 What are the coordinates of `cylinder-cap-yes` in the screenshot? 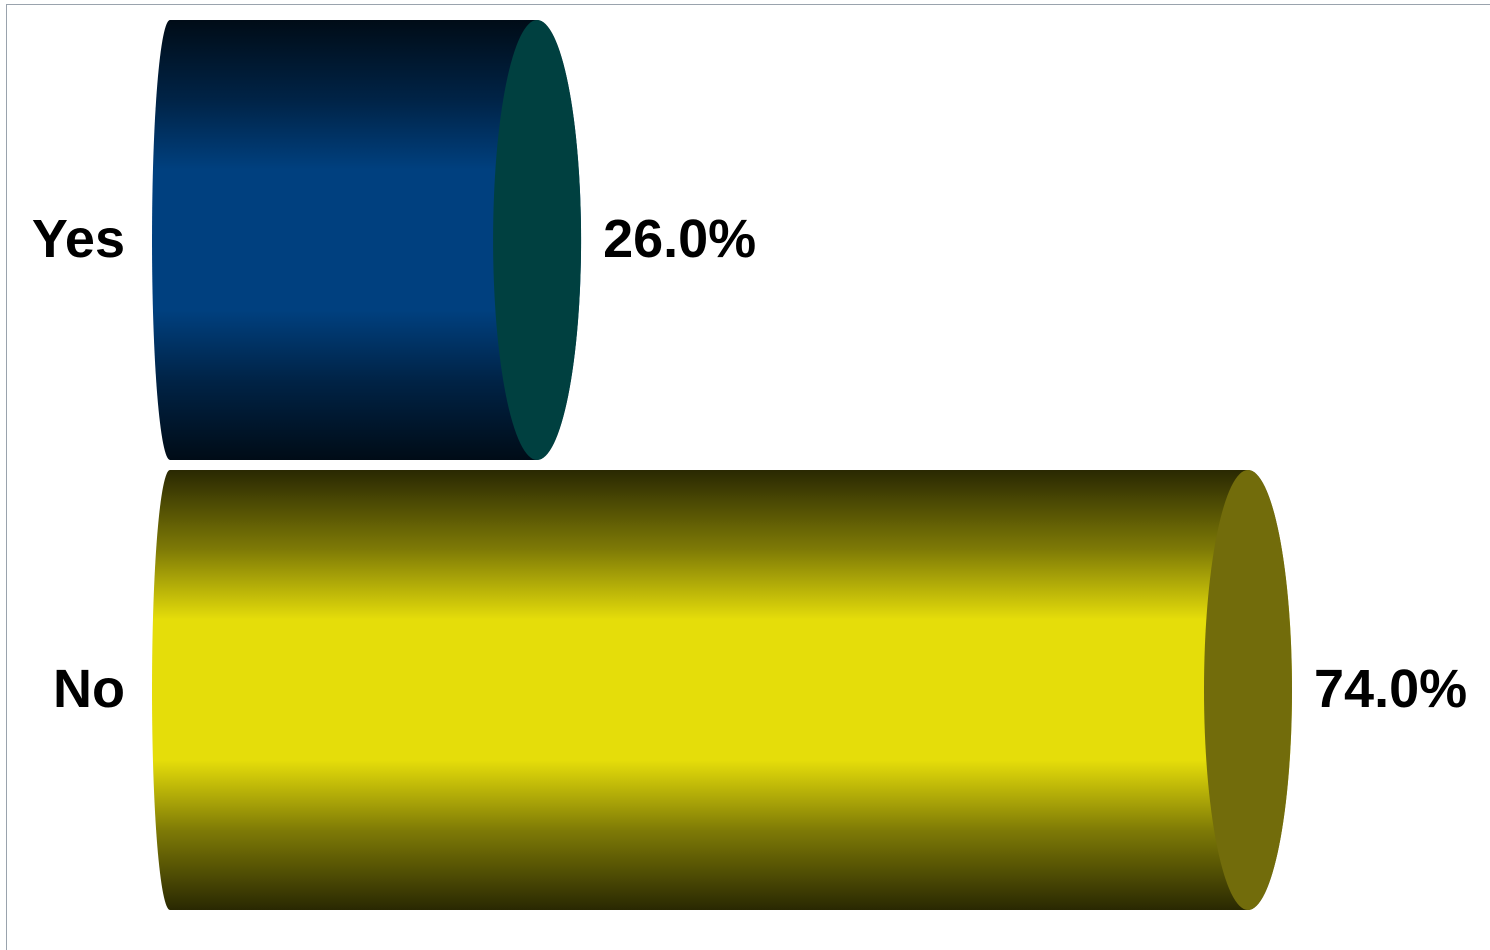 It's located at (537, 240).